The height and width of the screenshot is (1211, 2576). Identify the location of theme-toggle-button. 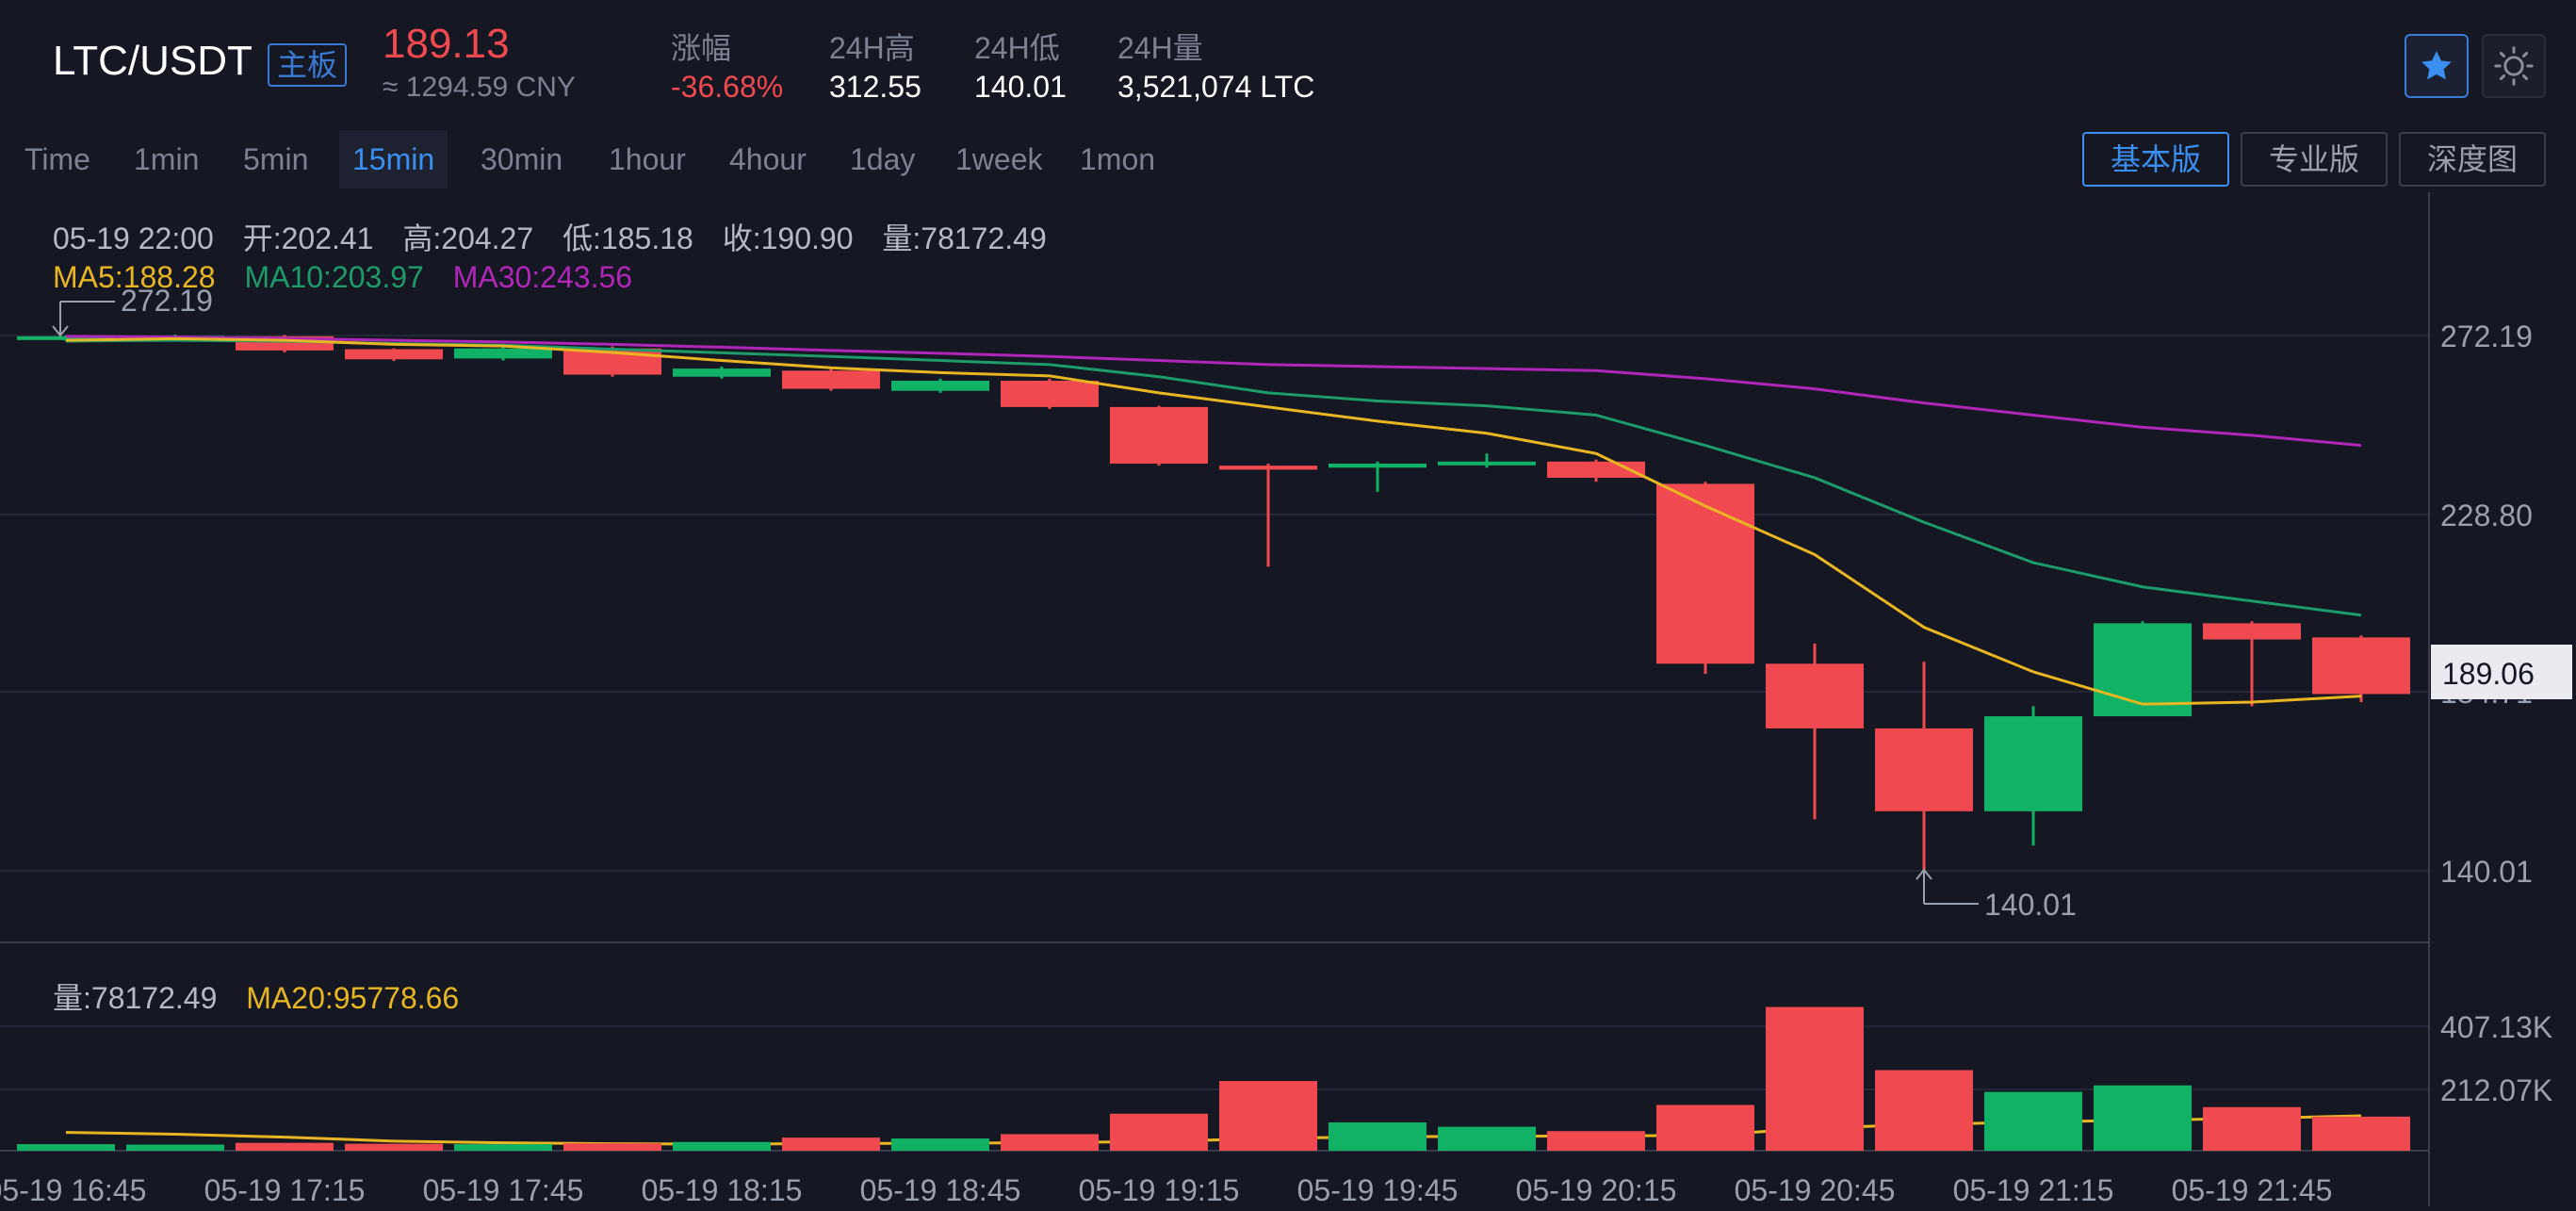
(2514, 66).